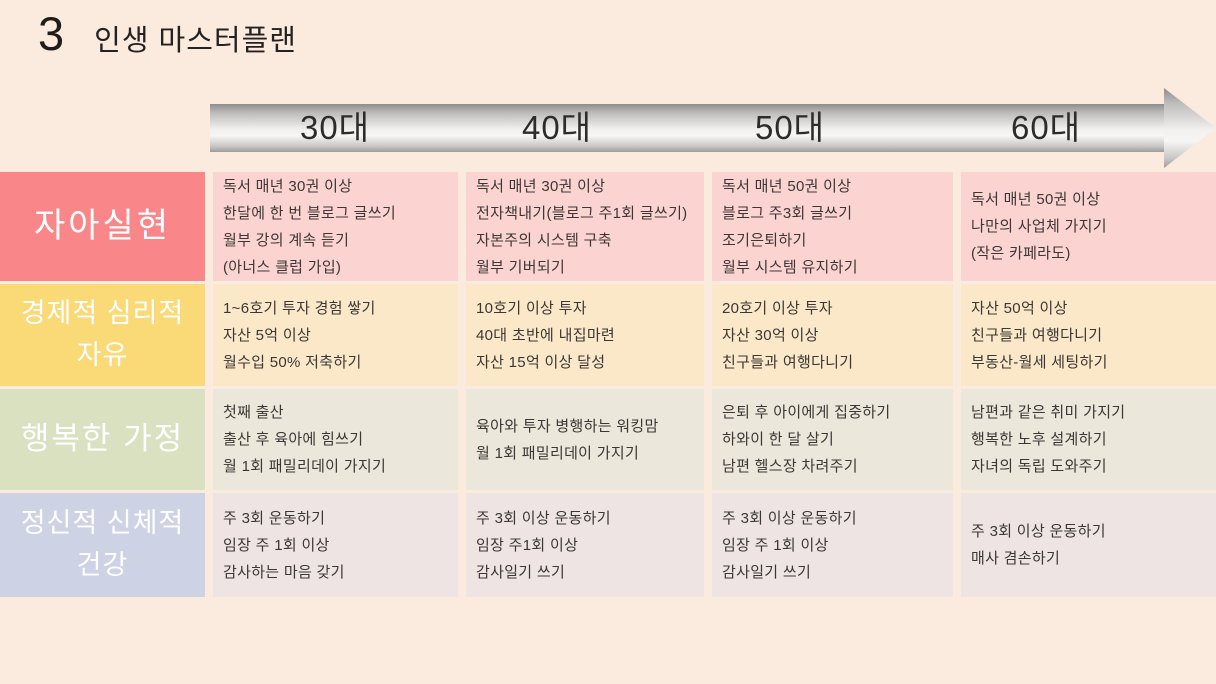 This screenshot has height=684, width=1216. I want to click on cell-line: 40대 초반에 내집마련, so click(546, 335).